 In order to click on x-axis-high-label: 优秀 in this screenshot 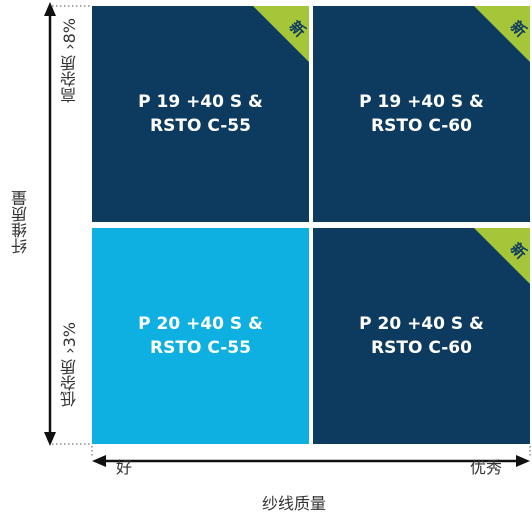, I will do `click(486, 467)`.